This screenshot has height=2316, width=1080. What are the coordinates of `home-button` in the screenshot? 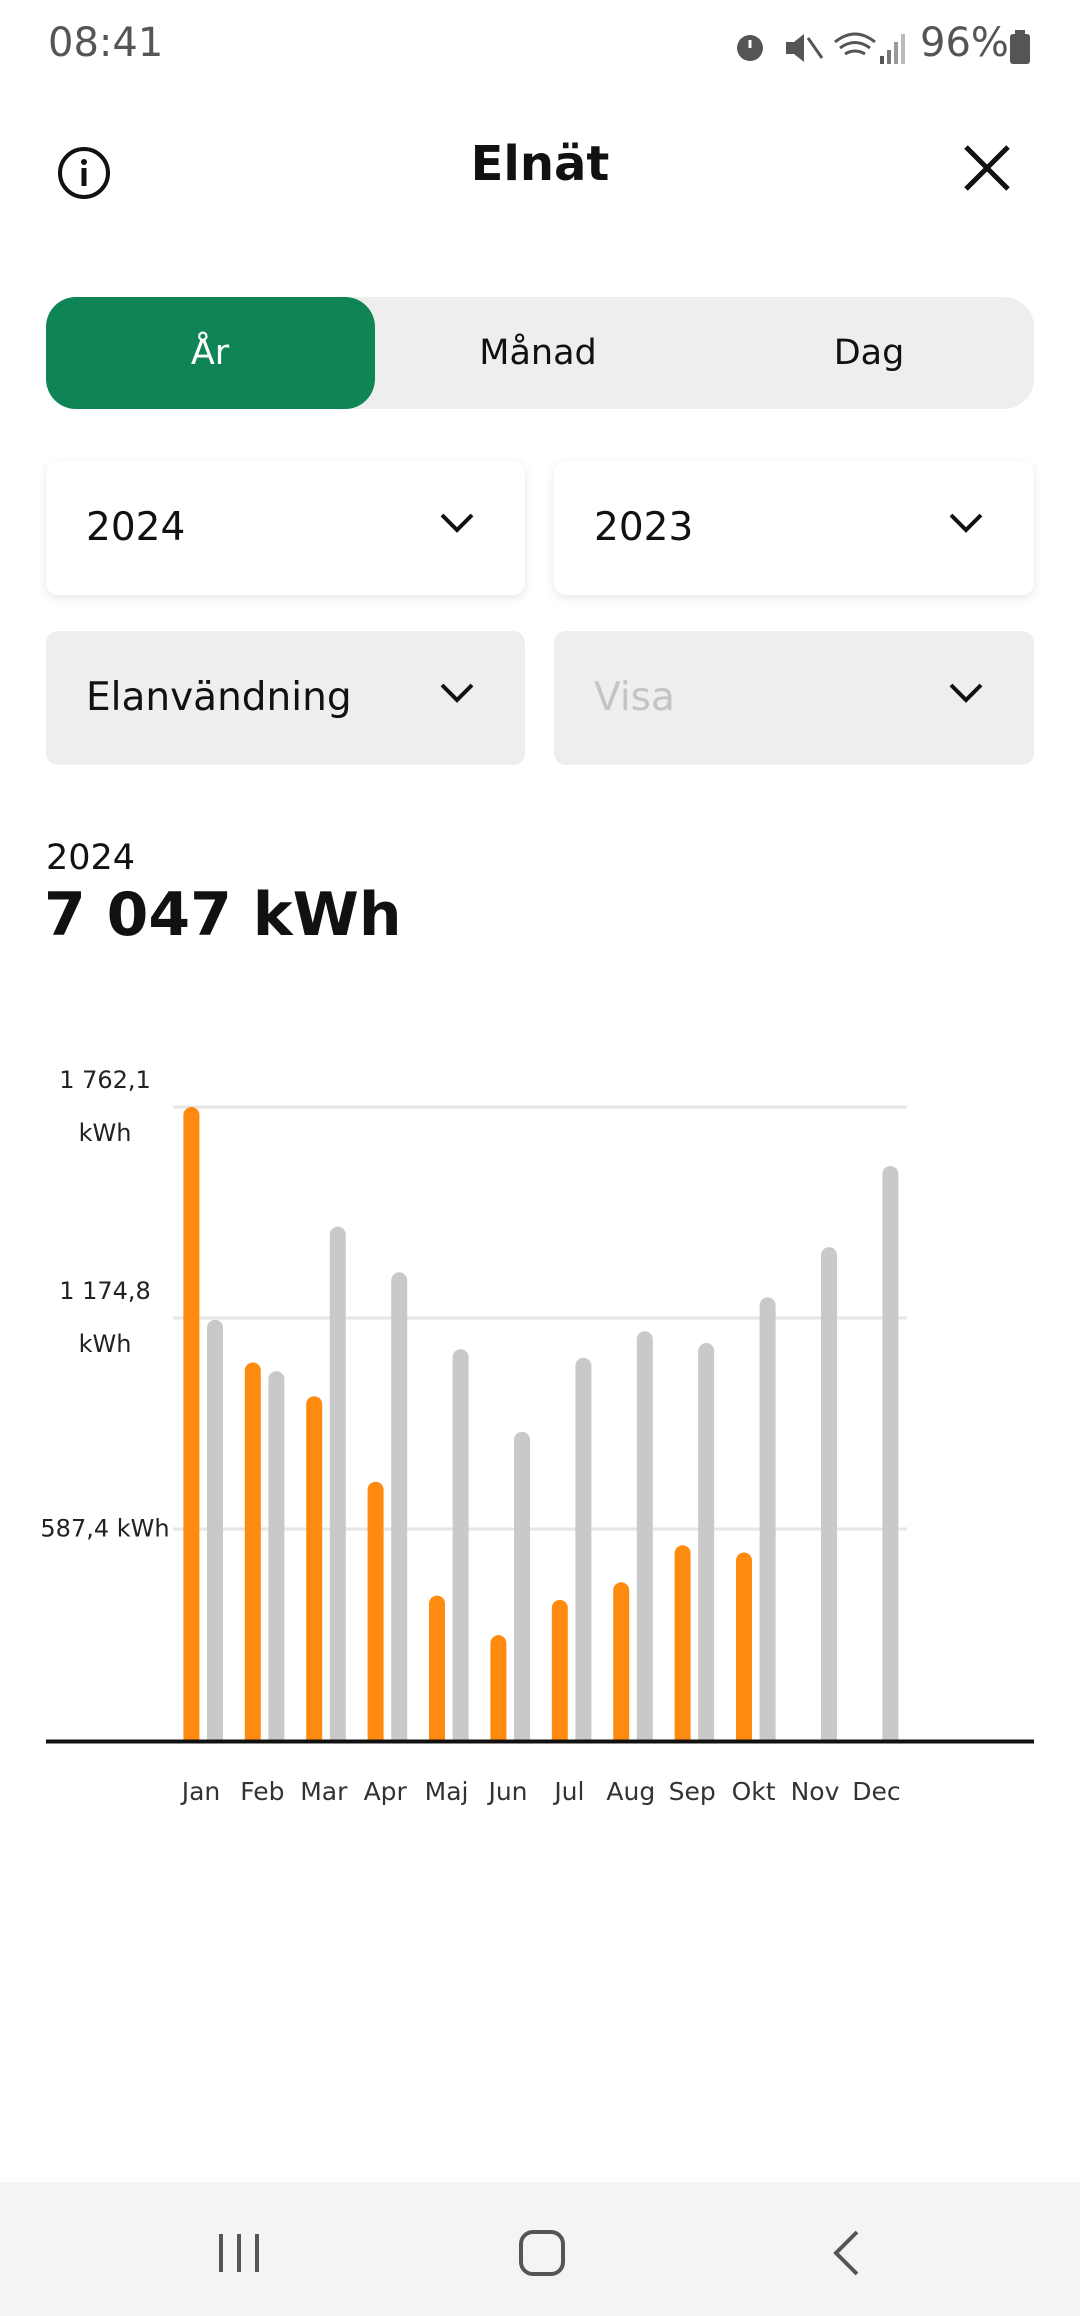 It's located at (542, 2253).